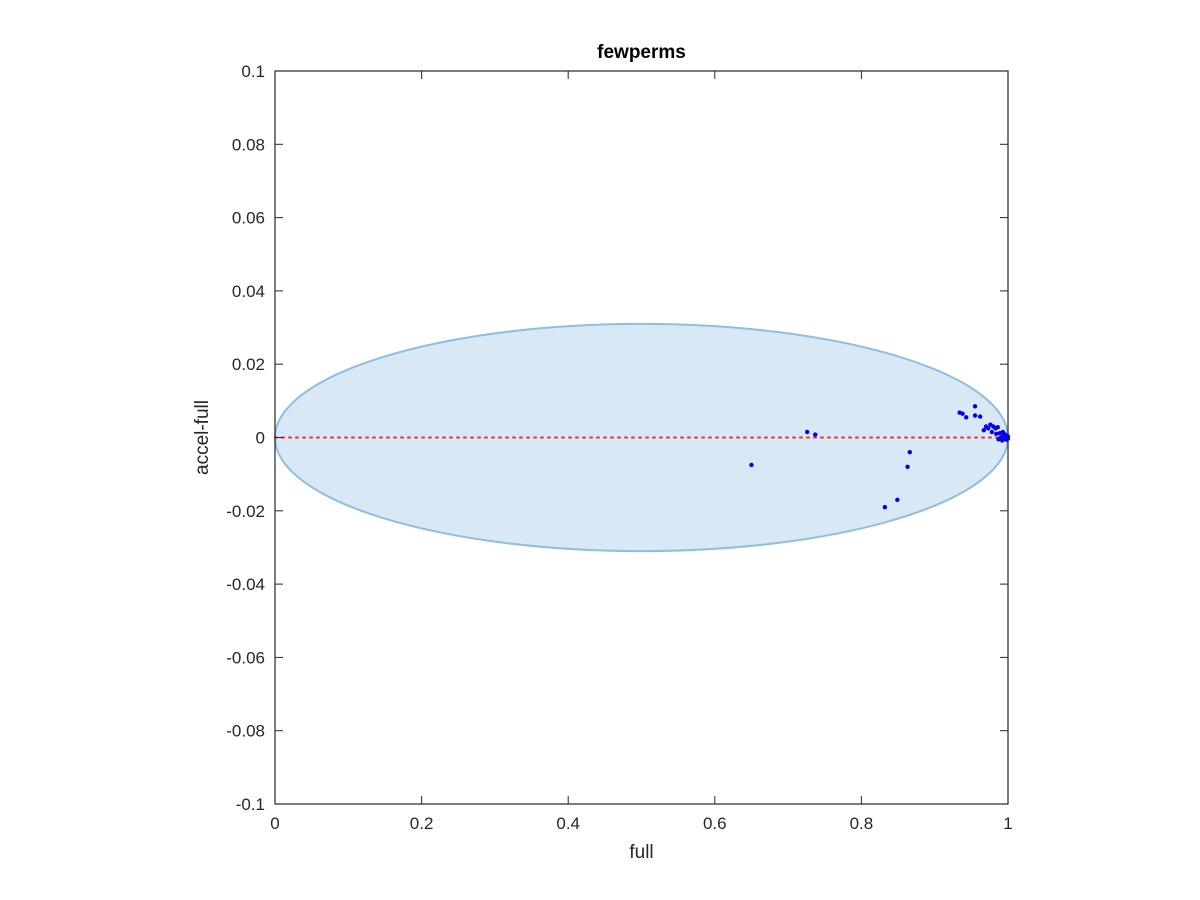 The width and height of the screenshot is (1200, 900). I want to click on y-axis-label: accel-full, so click(202, 437).